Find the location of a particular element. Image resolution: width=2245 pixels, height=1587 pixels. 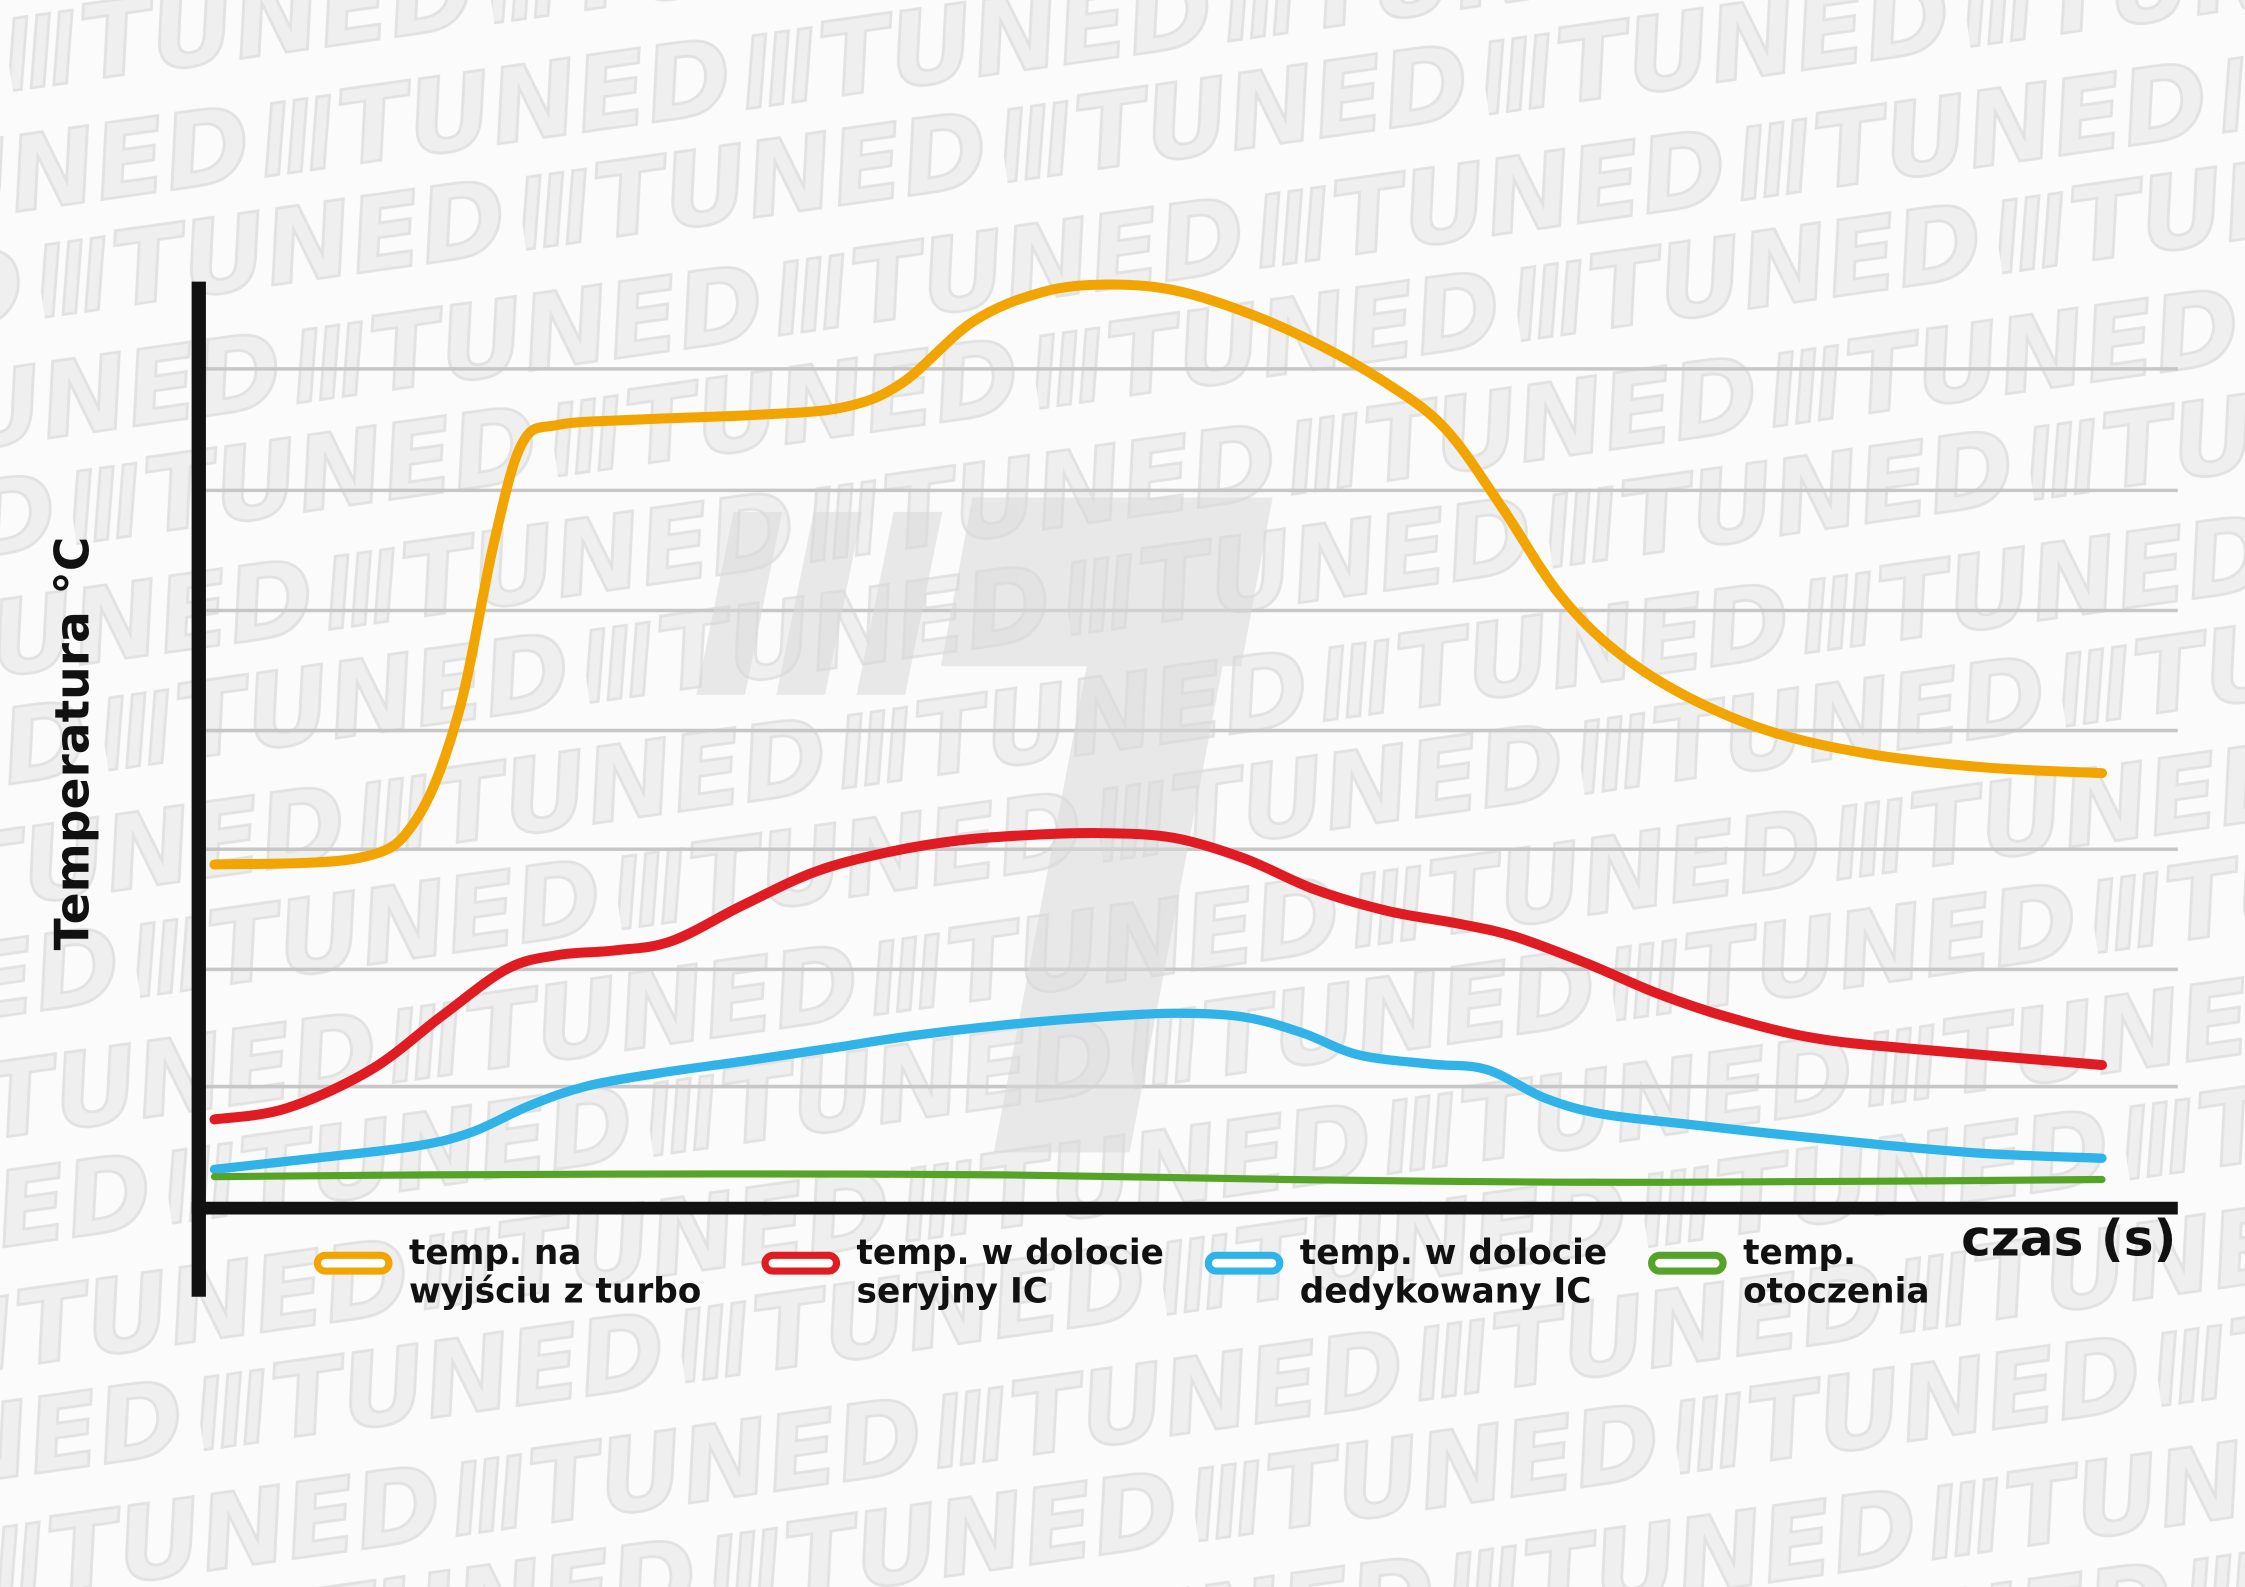

legend-swatch-stock-ic is located at coordinates (801, 1263).